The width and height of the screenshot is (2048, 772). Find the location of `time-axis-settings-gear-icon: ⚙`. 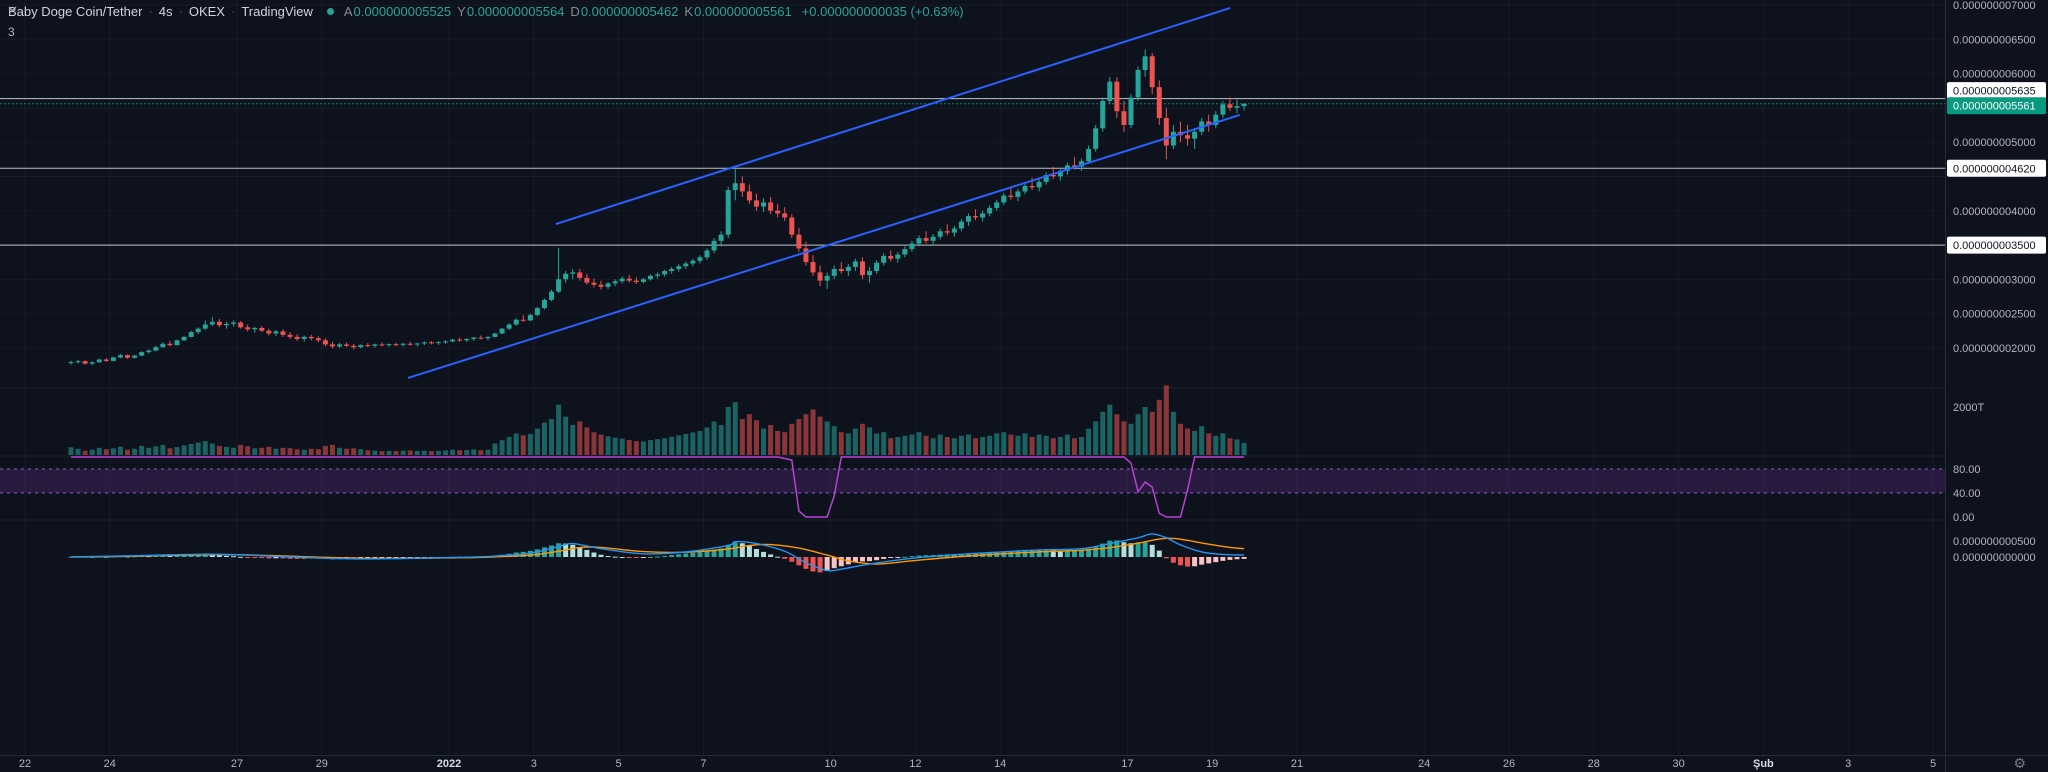

time-axis-settings-gear-icon: ⚙ is located at coordinates (2019, 763).